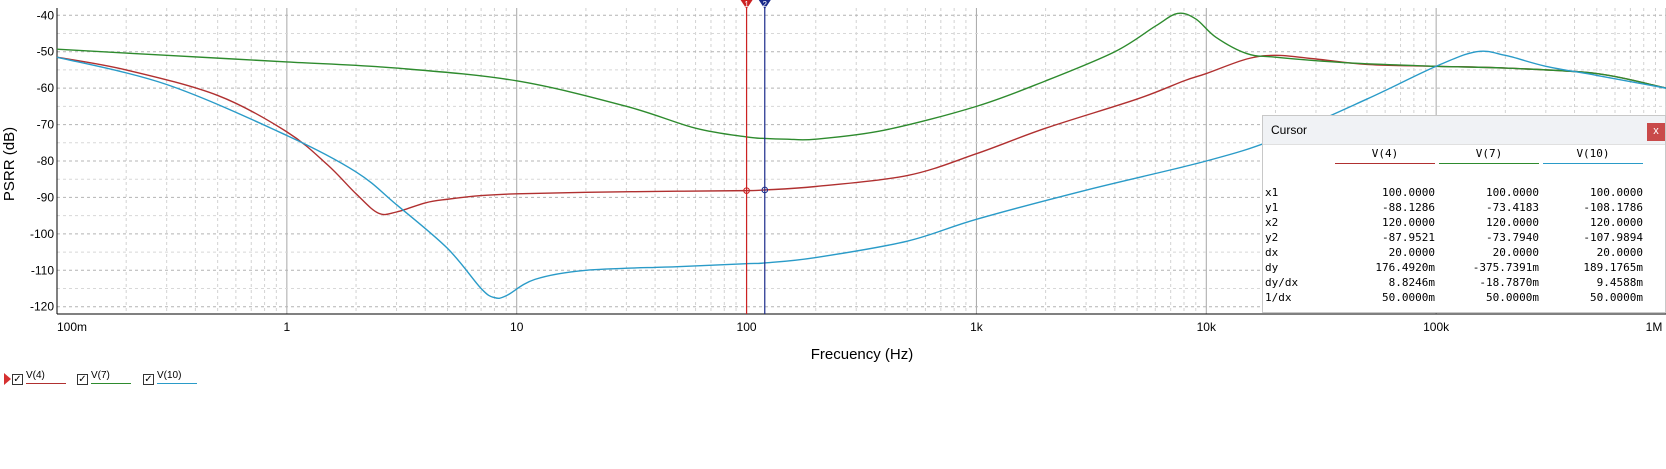 This screenshot has width=1666, height=469. Describe the element at coordinates (862, 354) in the screenshot. I see `x-axis-title: Frecuency (Hz)` at that location.